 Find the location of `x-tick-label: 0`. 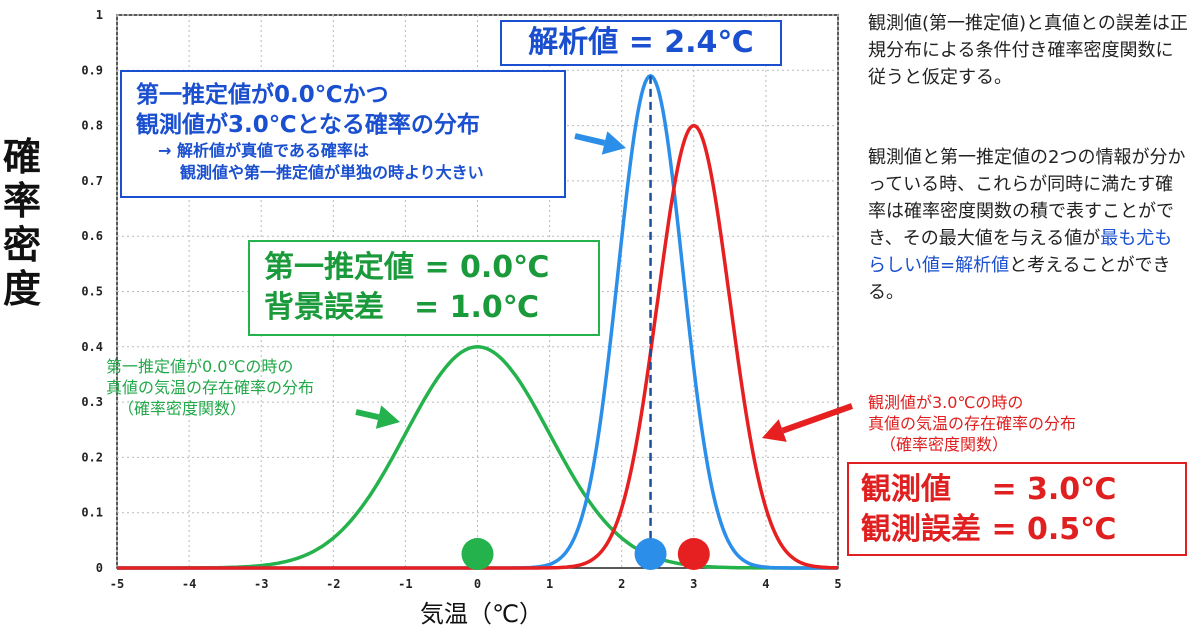

x-tick-label: 0 is located at coordinates (477, 584).